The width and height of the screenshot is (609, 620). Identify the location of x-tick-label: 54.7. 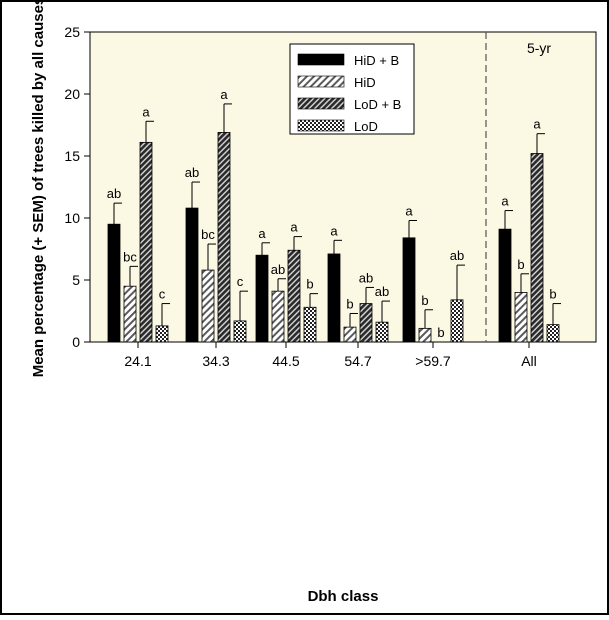
(357, 361).